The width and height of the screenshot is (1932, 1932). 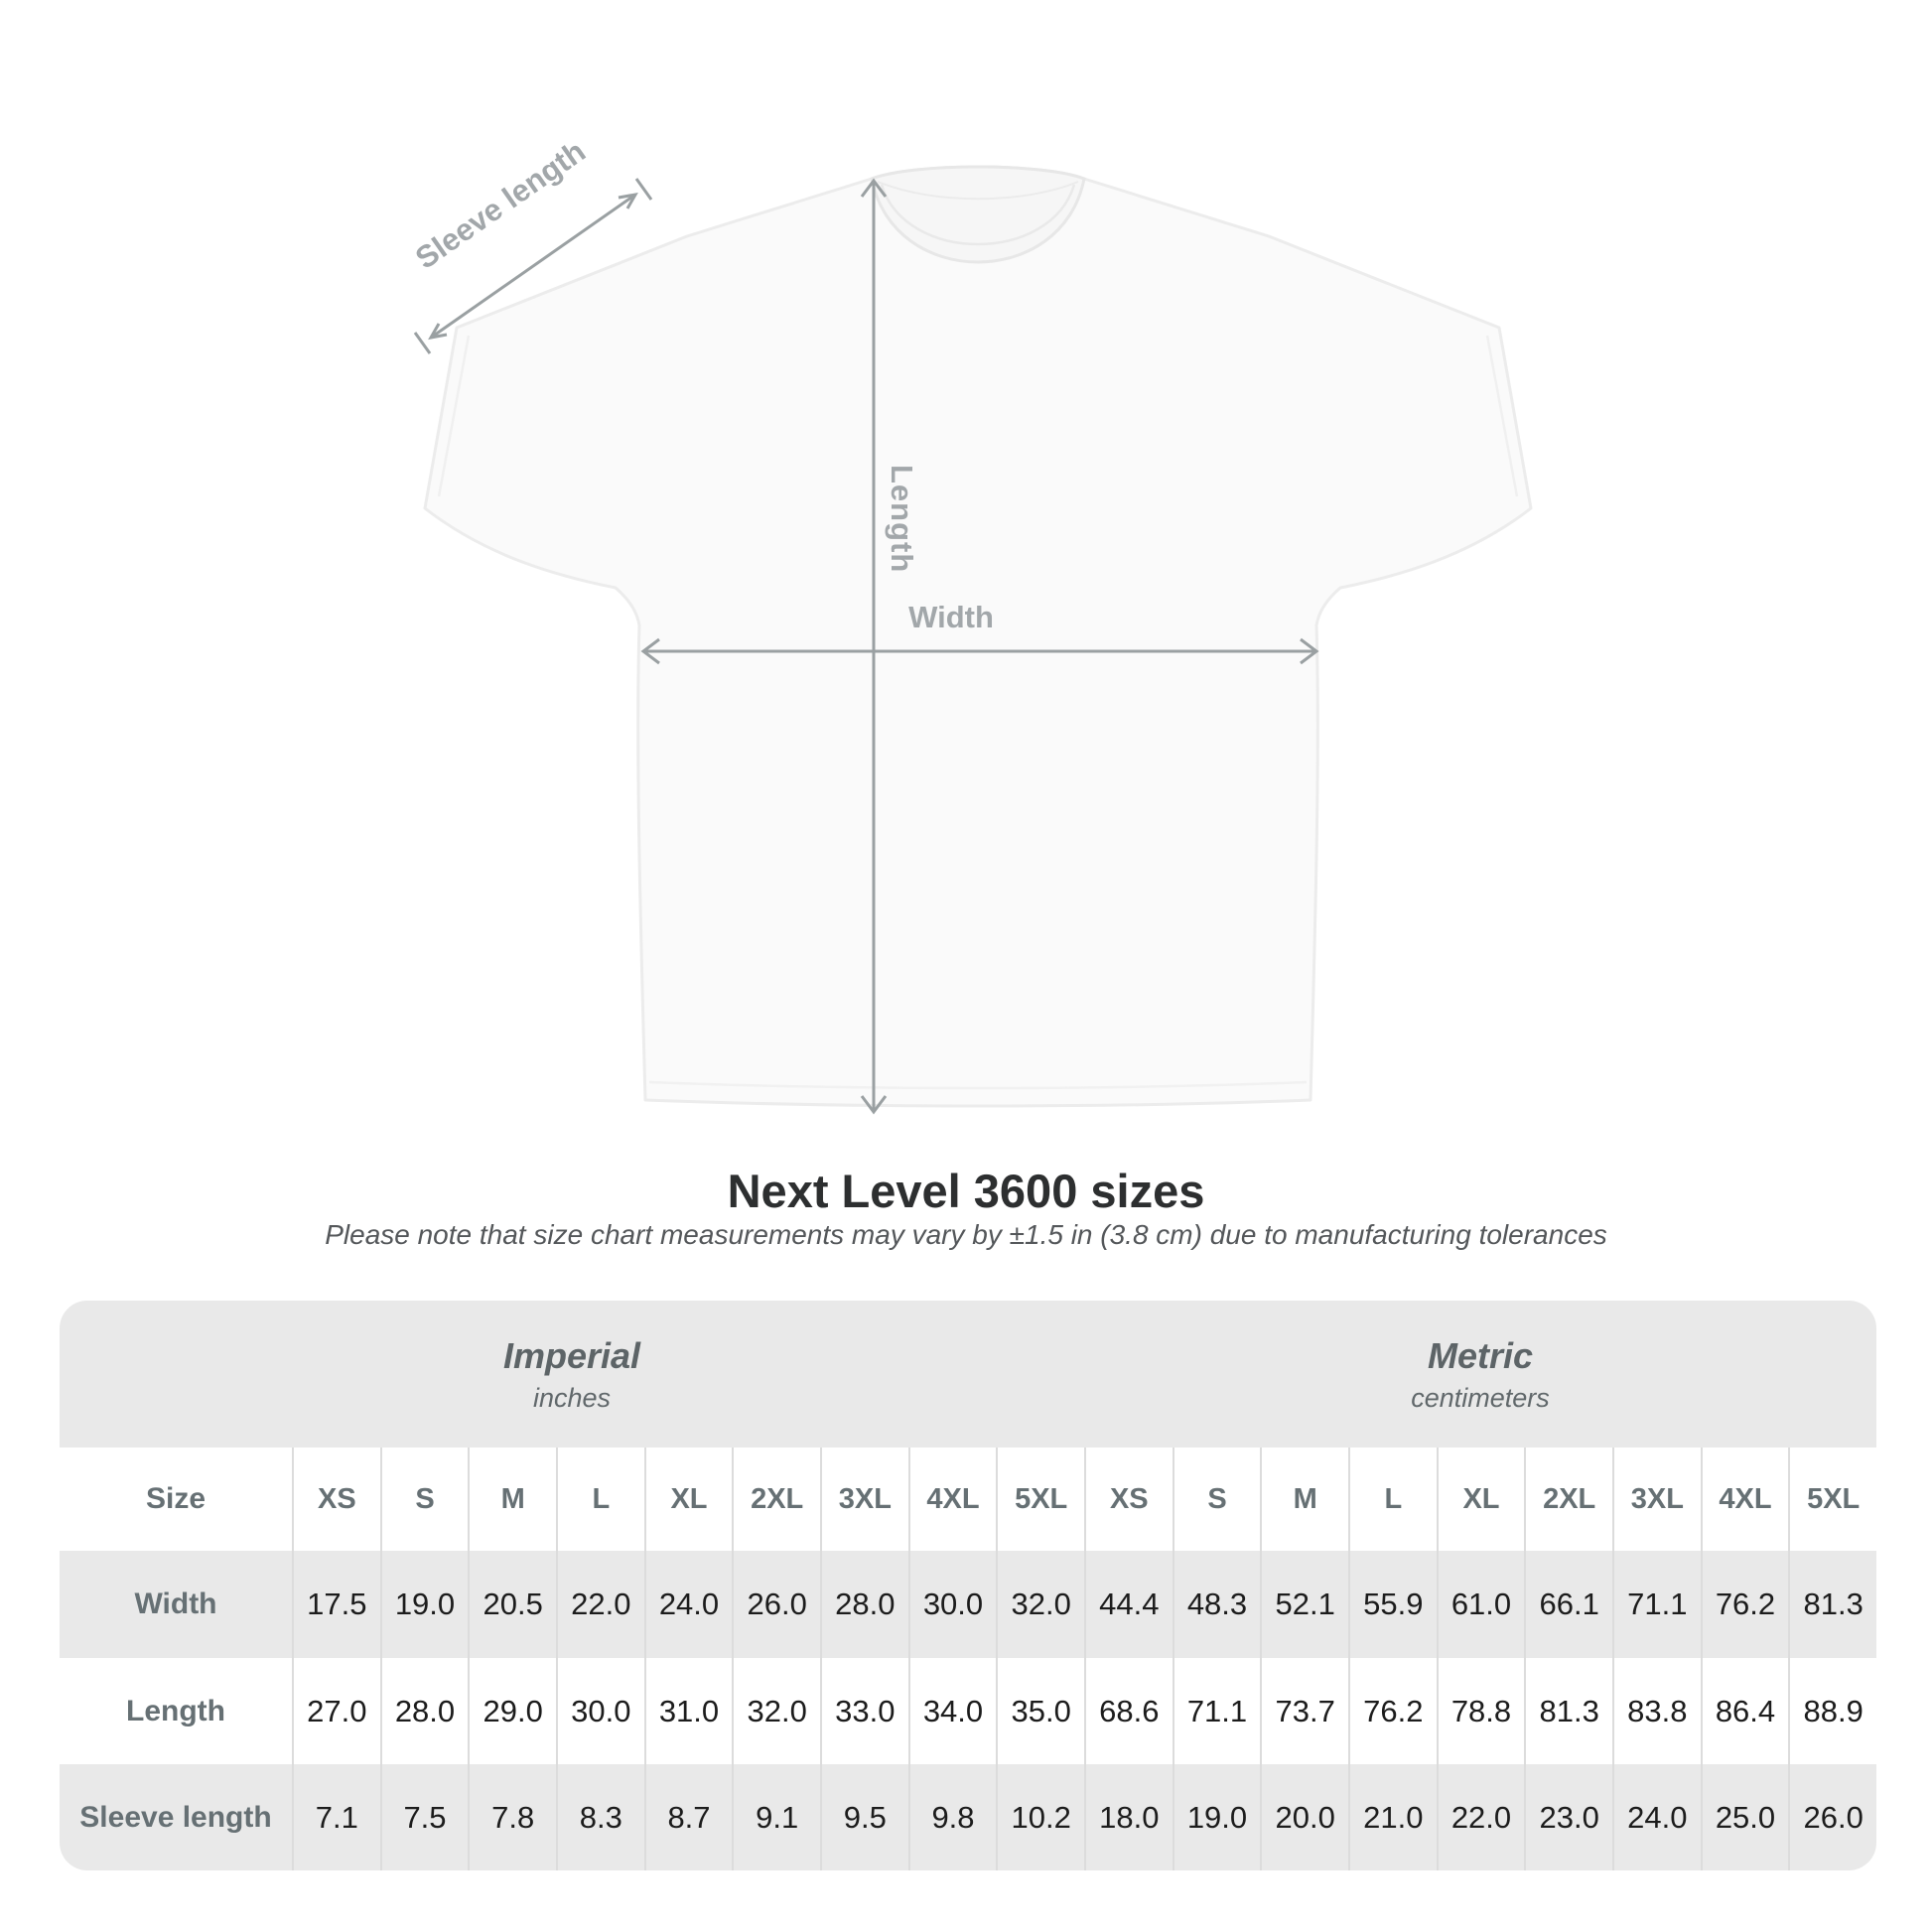 What do you see at coordinates (1128, 1817) in the screenshot?
I see `value-cell-metric: 18.0` at bounding box center [1128, 1817].